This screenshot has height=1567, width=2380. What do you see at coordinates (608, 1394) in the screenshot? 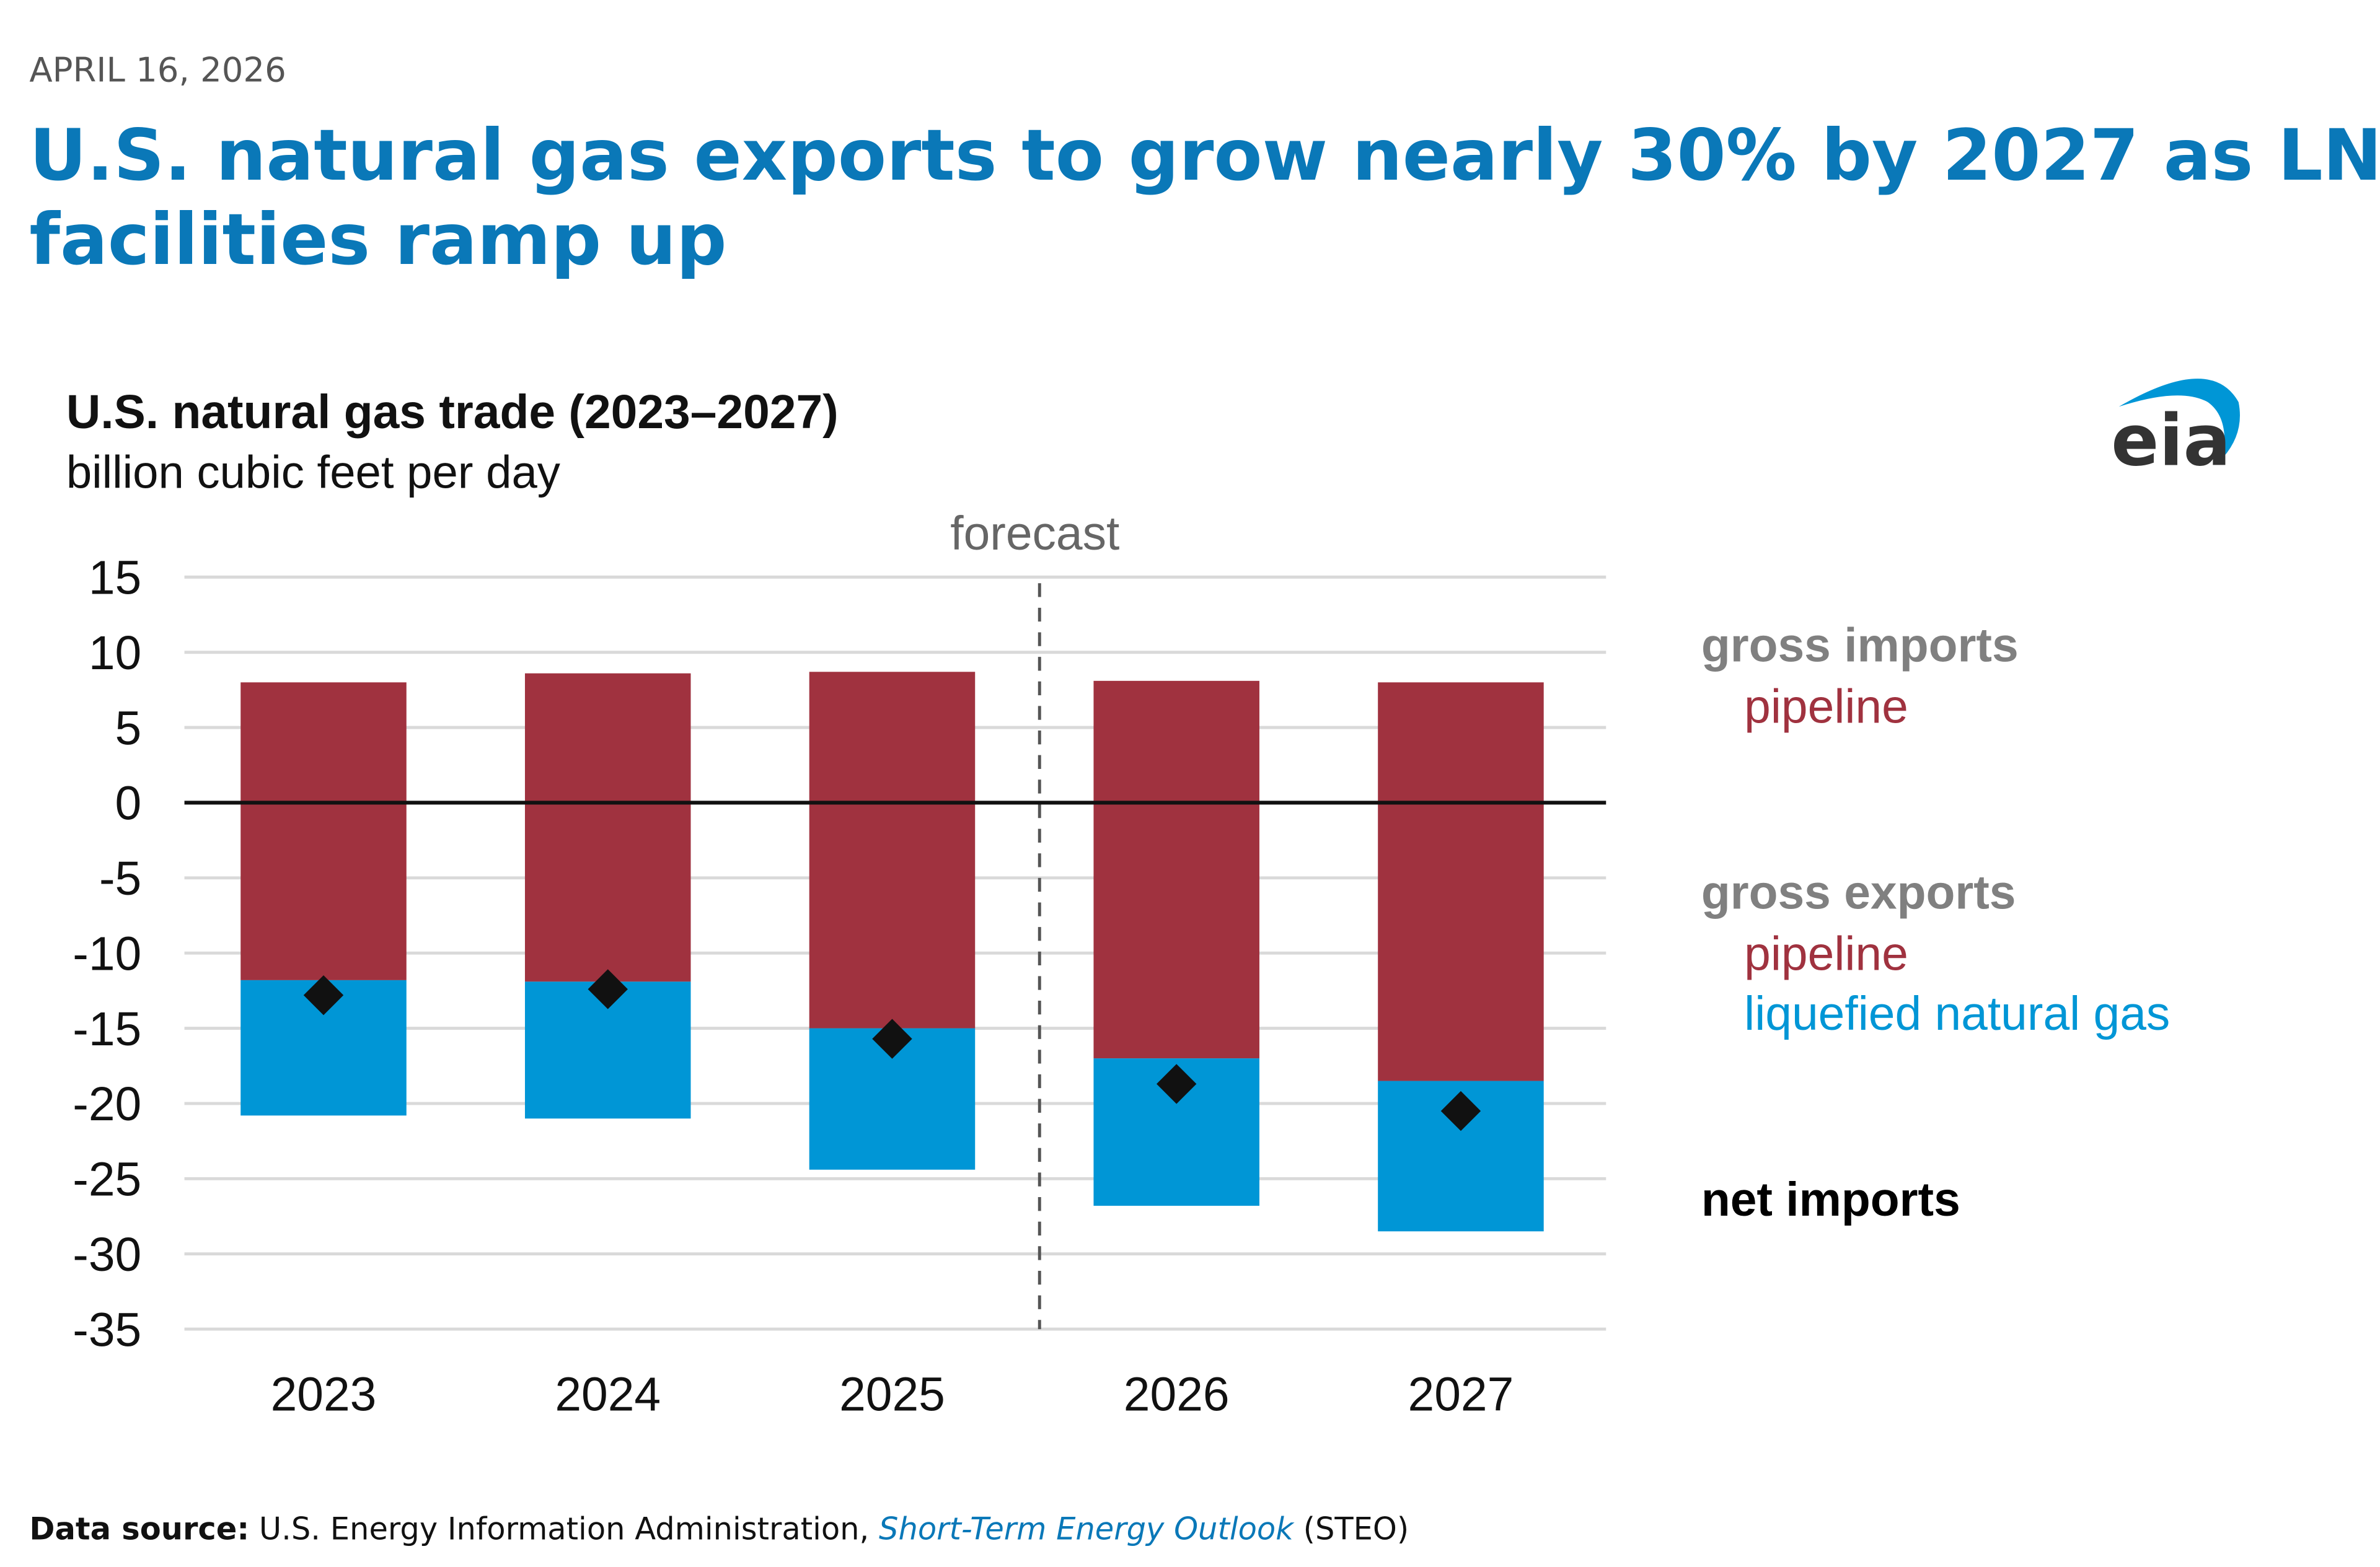
I see `x-tick-label: 2024` at bounding box center [608, 1394].